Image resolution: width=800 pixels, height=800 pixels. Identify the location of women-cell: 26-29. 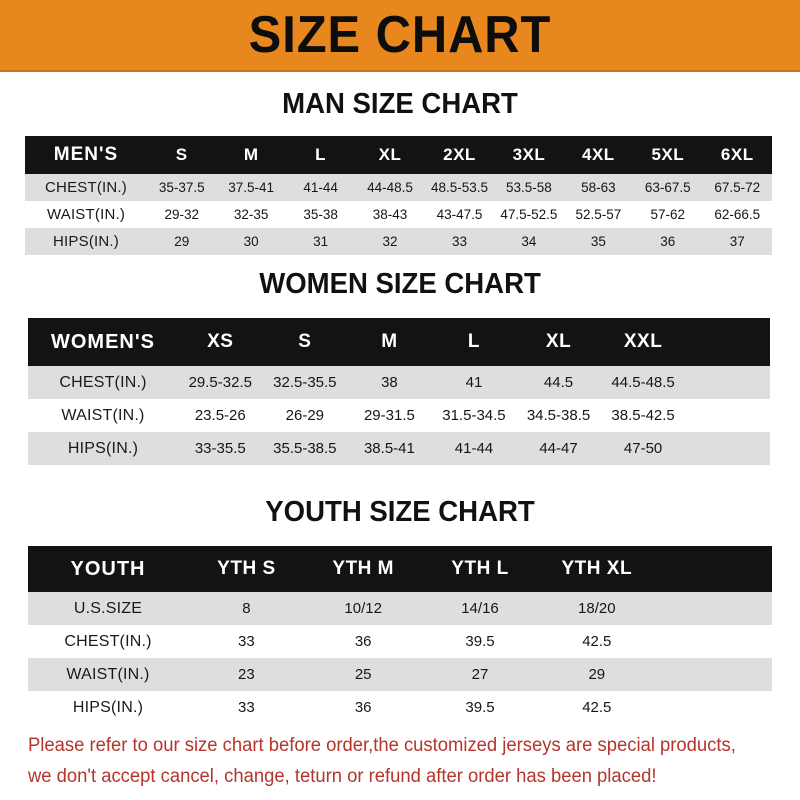
(305, 415).